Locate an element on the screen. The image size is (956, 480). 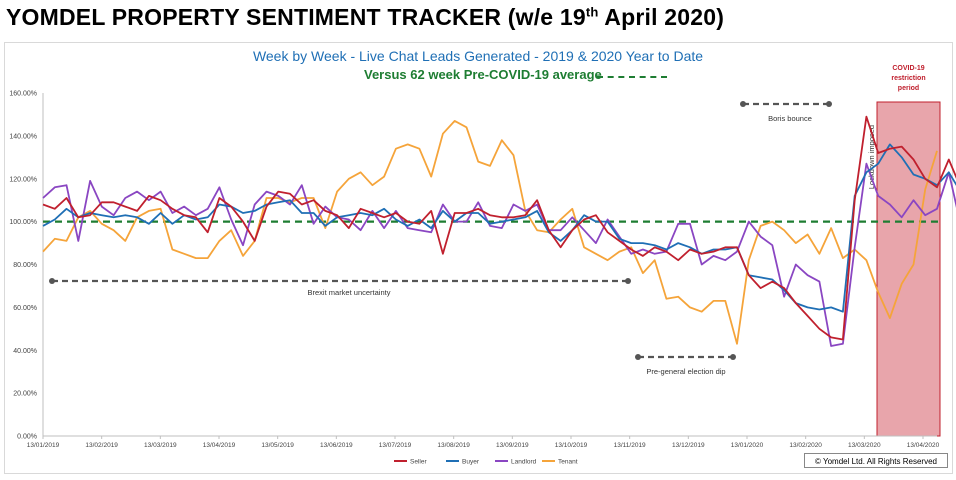
legend-label-buyer: Buyer is located at coordinates (471, 462).